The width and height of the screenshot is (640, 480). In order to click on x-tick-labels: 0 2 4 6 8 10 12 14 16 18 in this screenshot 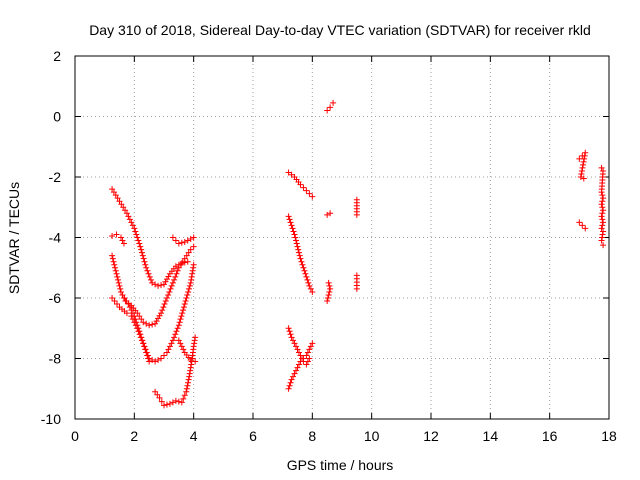, I will do `click(344, 436)`.